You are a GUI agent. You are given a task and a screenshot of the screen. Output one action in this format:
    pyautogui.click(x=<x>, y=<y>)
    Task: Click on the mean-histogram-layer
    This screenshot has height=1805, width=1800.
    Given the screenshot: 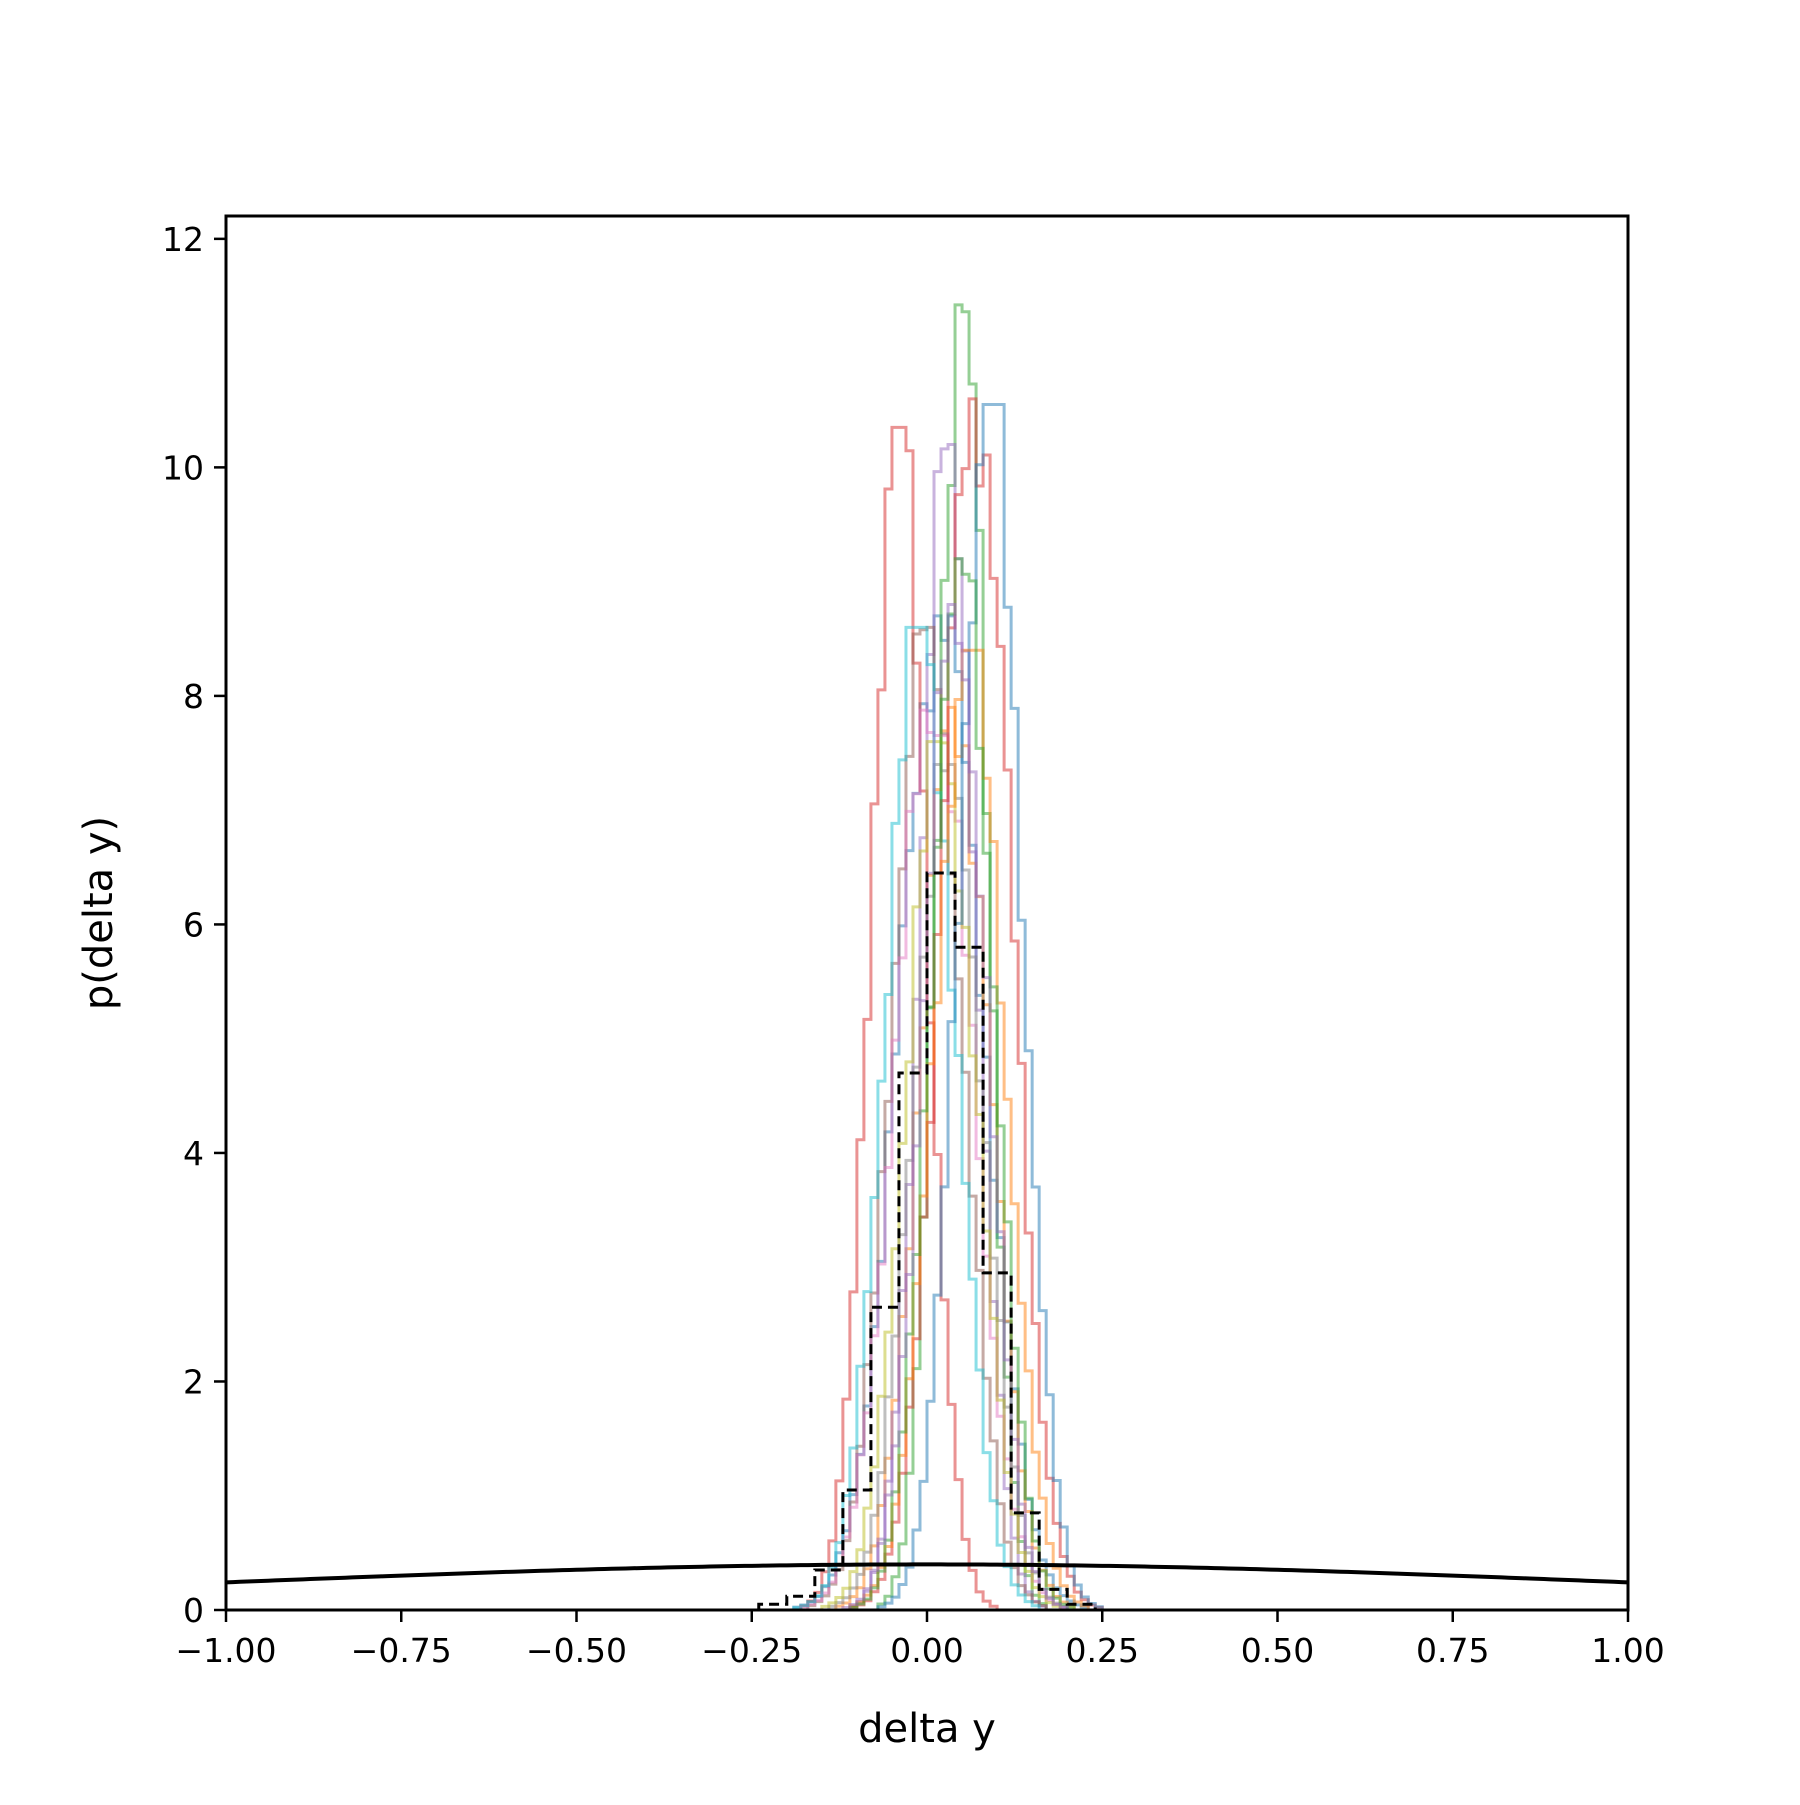 What is the action you would take?
    pyautogui.click(x=940, y=1241)
    